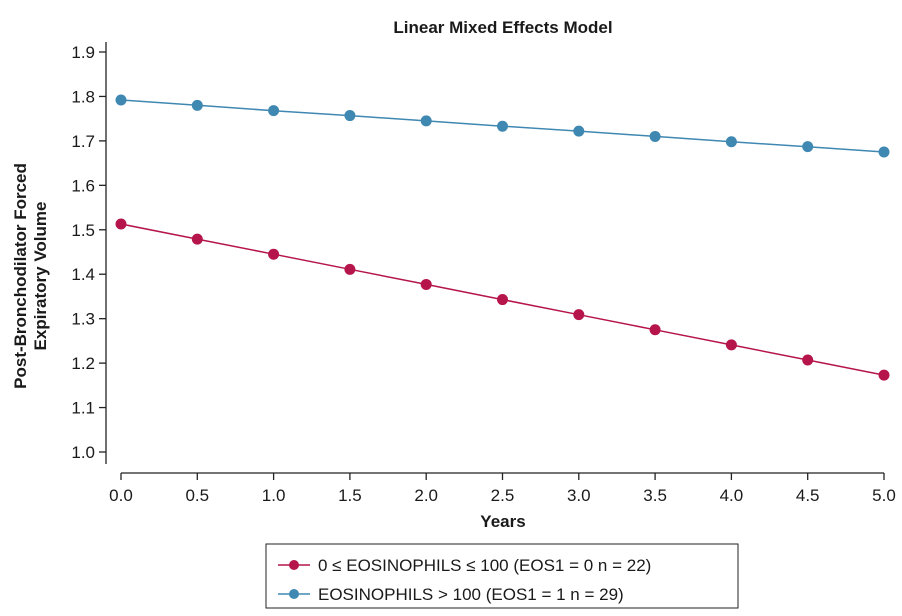 The width and height of the screenshot is (902, 616). What do you see at coordinates (808, 495) in the screenshot?
I see `x-tick-label: 4.5` at bounding box center [808, 495].